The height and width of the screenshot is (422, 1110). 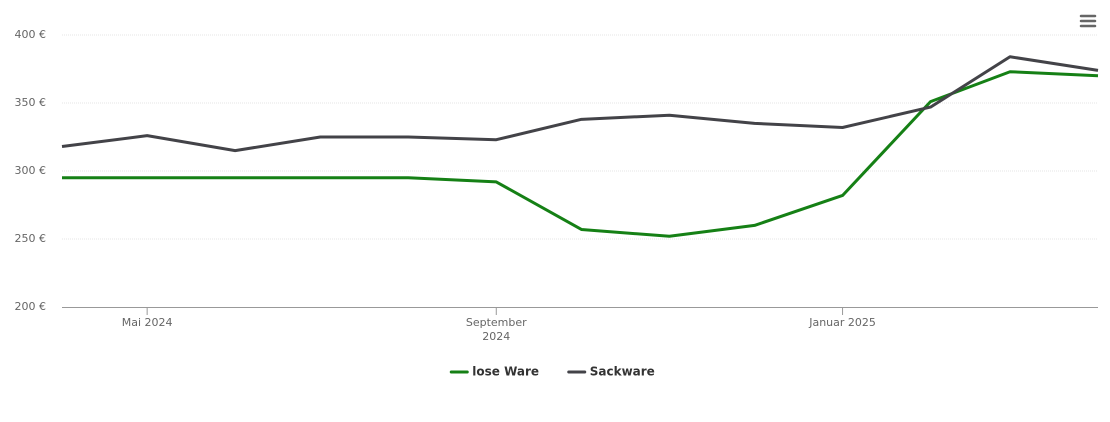 I want to click on legend-label: Sackware, so click(x=622, y=372).